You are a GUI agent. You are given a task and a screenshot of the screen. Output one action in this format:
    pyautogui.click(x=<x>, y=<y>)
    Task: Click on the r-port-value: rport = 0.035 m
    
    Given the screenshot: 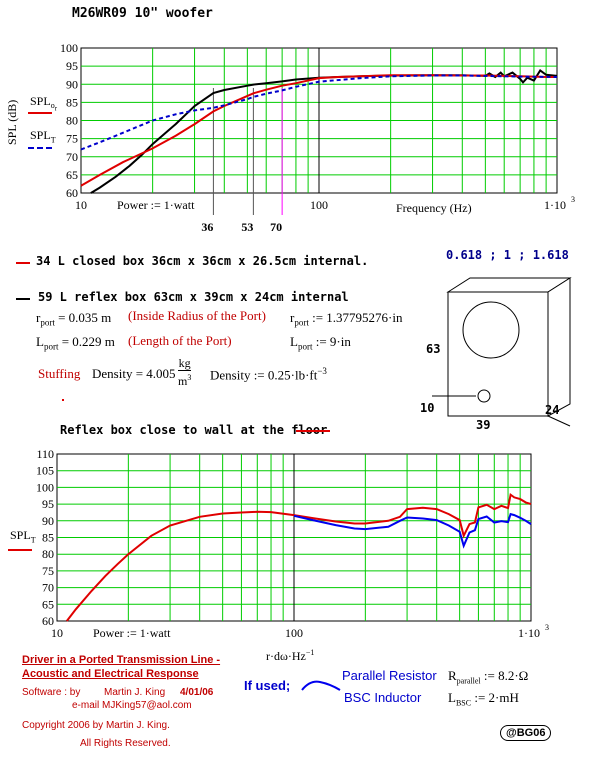 What is the action you would take?
    pyautogui.click(x=74, y=319)
    